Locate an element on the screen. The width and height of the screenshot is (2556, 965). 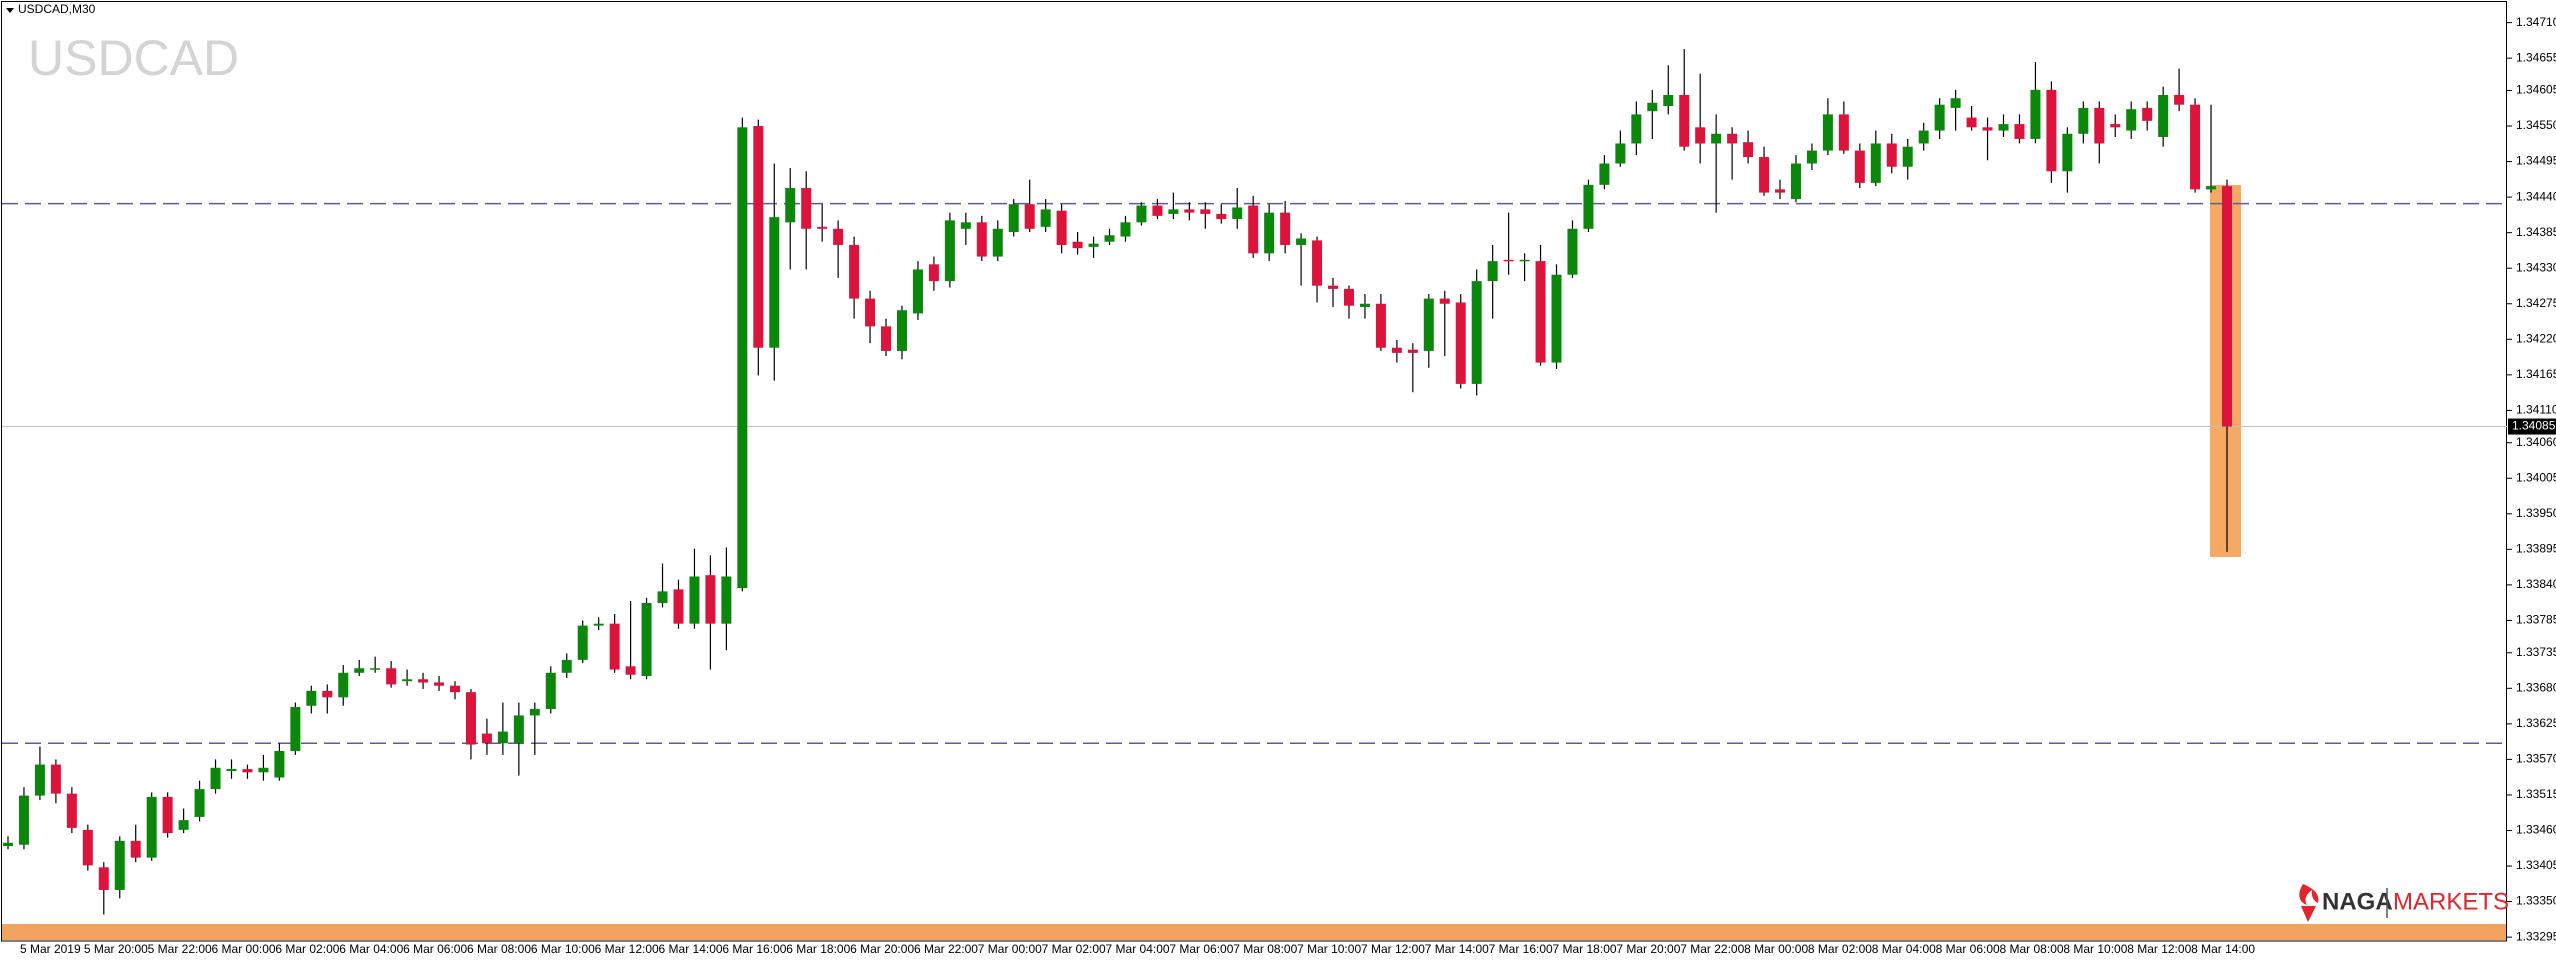
x-tick-label: 6 Mar 06:00 is located at coordinates (435, 949).